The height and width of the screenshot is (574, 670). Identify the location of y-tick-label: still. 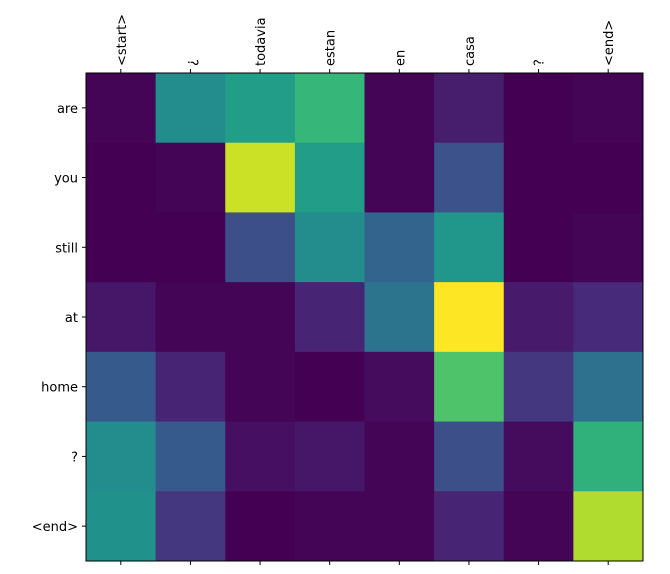
(66, 248).